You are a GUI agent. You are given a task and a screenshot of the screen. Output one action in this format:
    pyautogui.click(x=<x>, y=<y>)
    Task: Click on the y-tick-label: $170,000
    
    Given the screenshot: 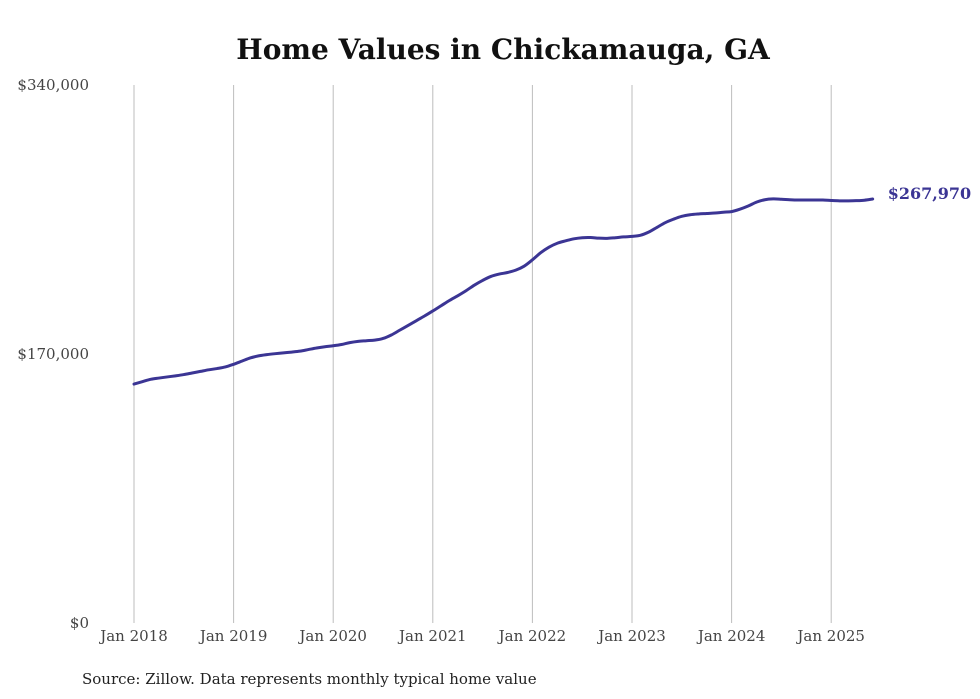 What is the action you would take?
    pyautogui.click(x=53, y=354)
    